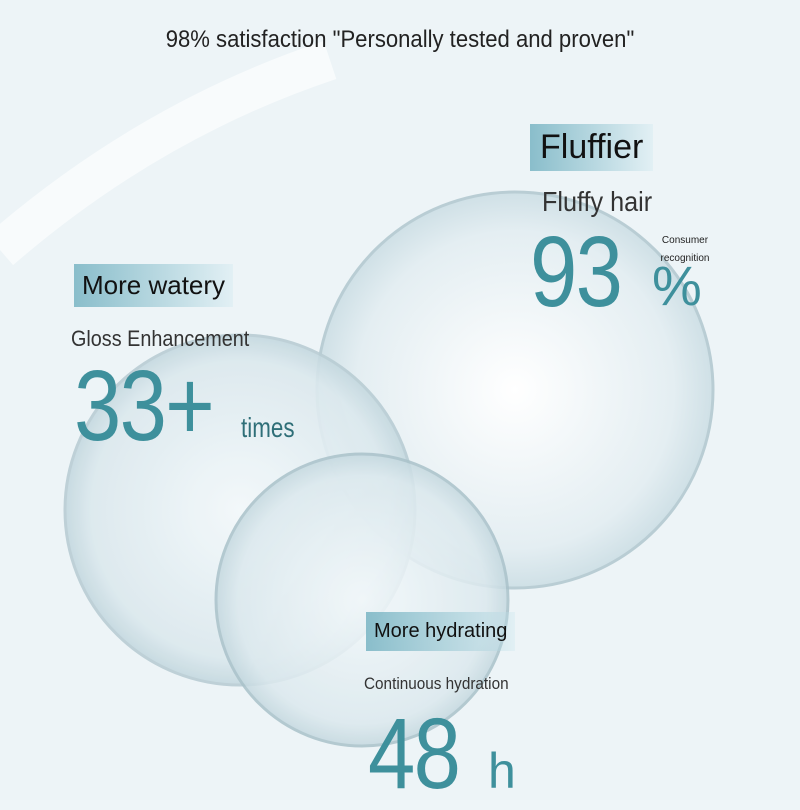 This screenshot has height=810, width=800. I want to click on feature-tag: Fluffier, so click(592, 147).